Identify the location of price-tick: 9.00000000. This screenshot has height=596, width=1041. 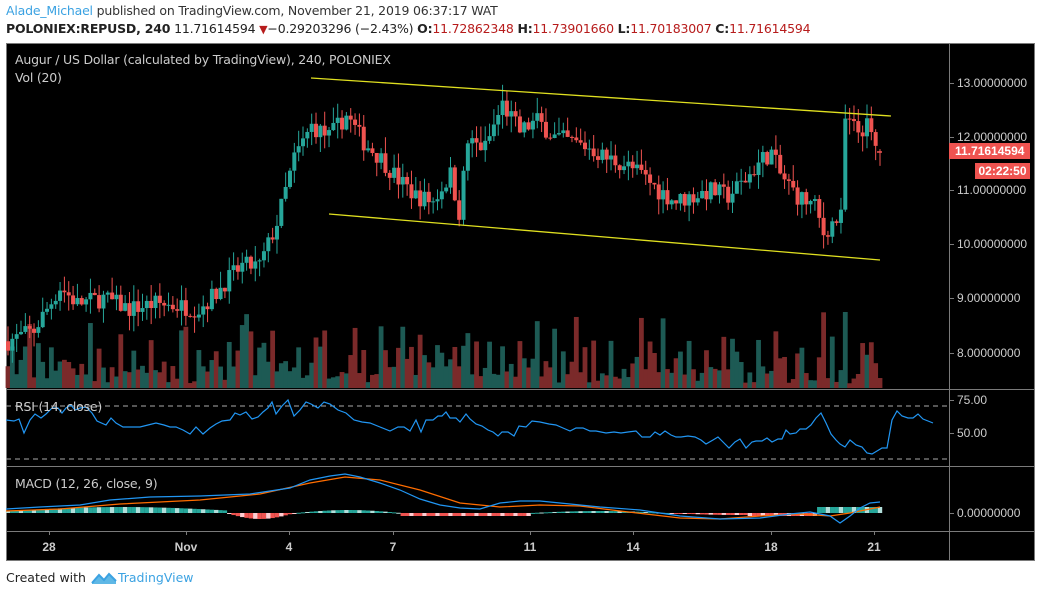
(989, 298).